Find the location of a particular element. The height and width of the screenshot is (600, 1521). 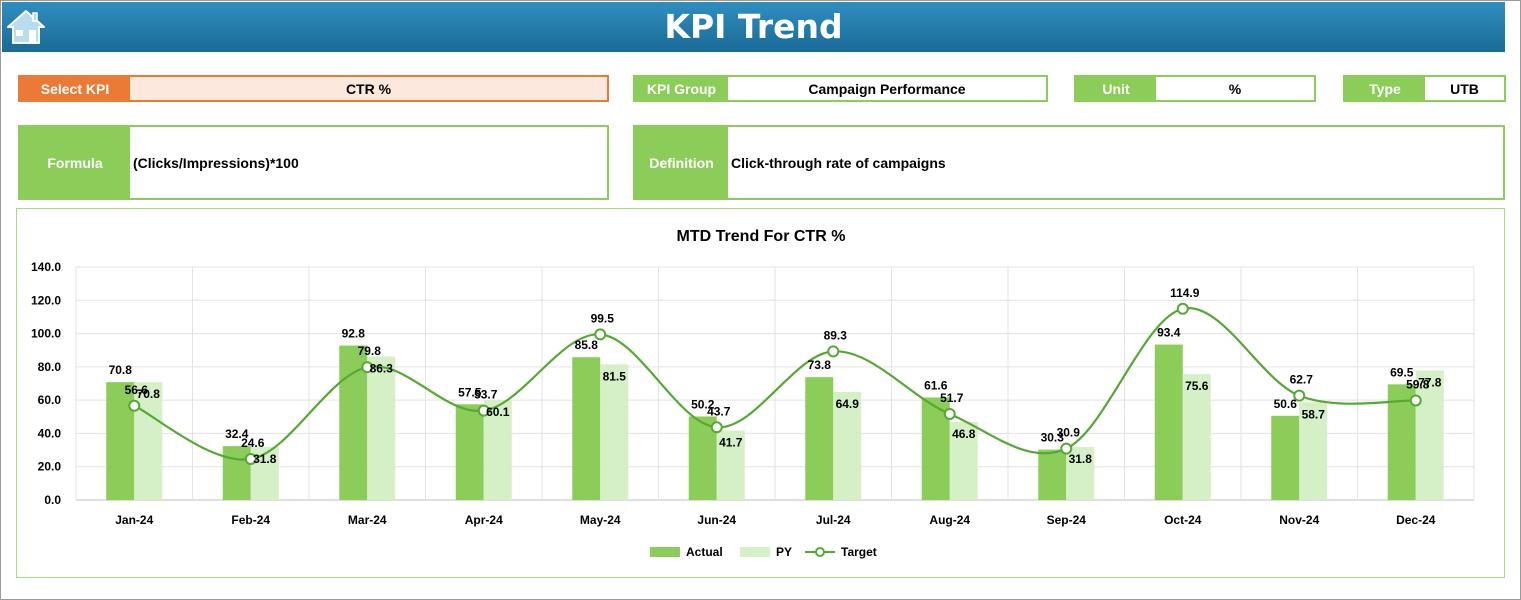

data-label-target: 51.7 is located at coordinates (952, 398).